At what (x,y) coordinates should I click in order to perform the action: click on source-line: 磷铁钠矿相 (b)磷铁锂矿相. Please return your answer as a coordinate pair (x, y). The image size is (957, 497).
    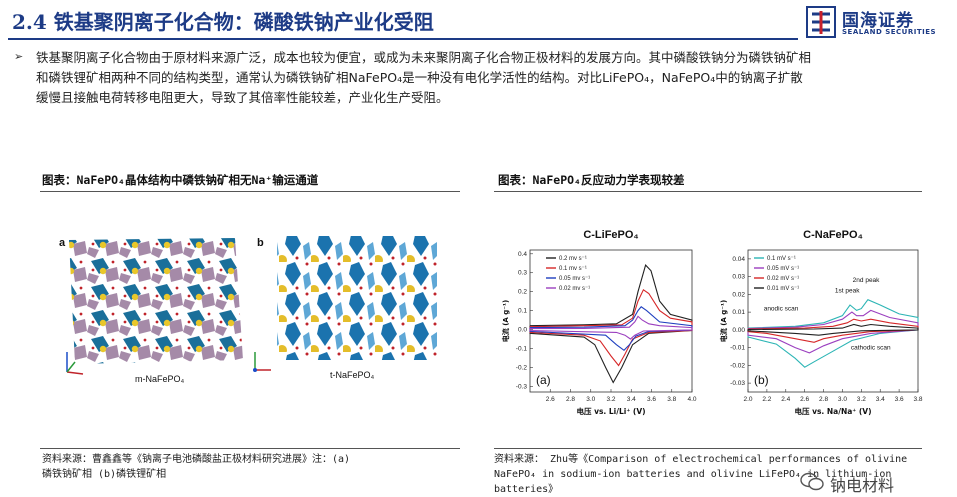
    Looking at the image, I should click on (104, 474).